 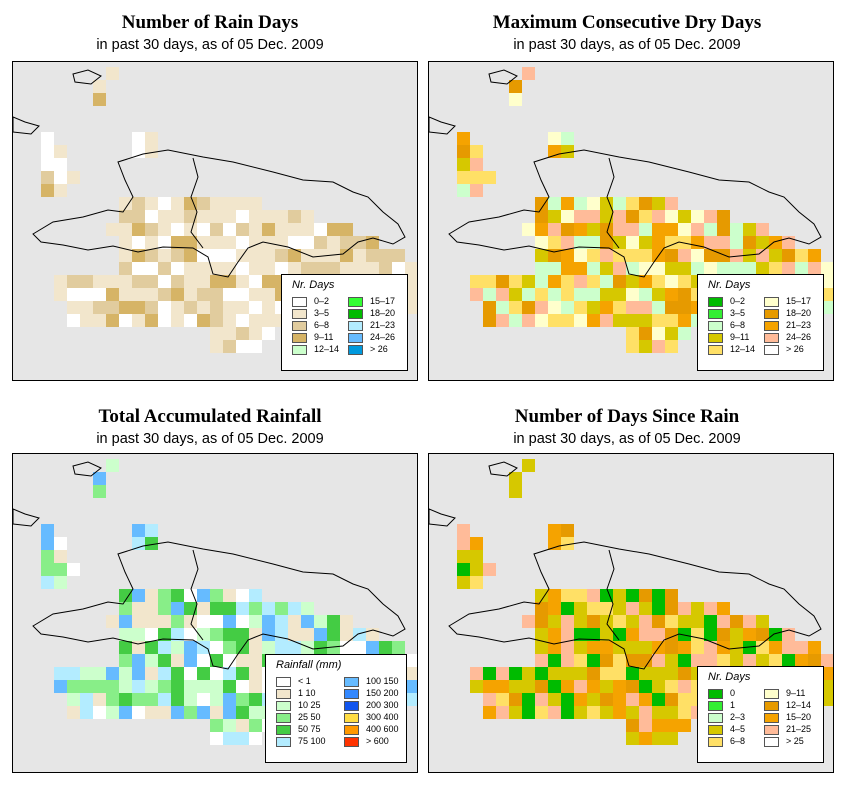 I want to click on legend-label: 12–14, so click(x=799, y=705).